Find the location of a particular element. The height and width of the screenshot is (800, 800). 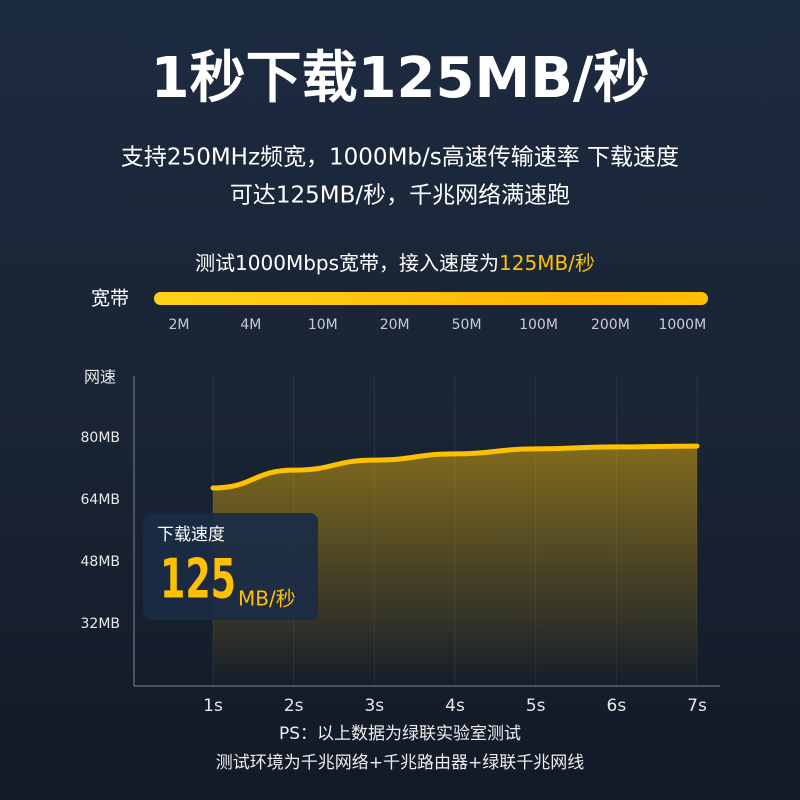

caption-highlight: 125MB/秒 is located at coordinates (547, 263).